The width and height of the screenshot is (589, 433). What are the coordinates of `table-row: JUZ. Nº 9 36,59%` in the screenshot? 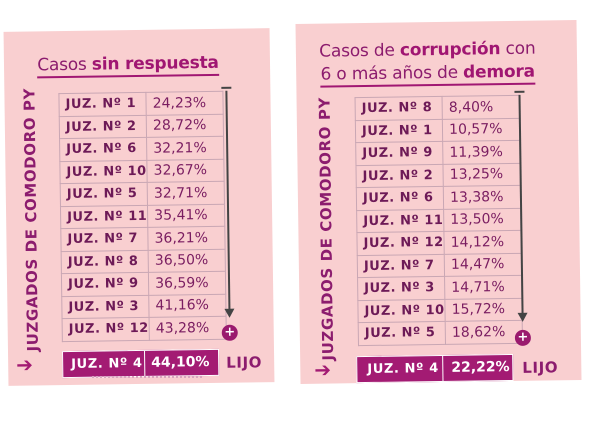 It's located at (143, 284).